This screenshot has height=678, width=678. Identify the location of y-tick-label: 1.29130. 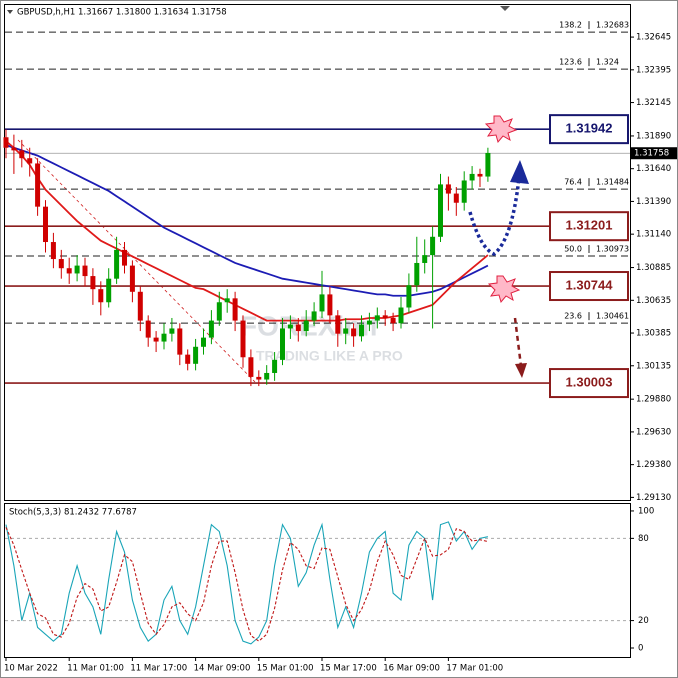
(653, 498).